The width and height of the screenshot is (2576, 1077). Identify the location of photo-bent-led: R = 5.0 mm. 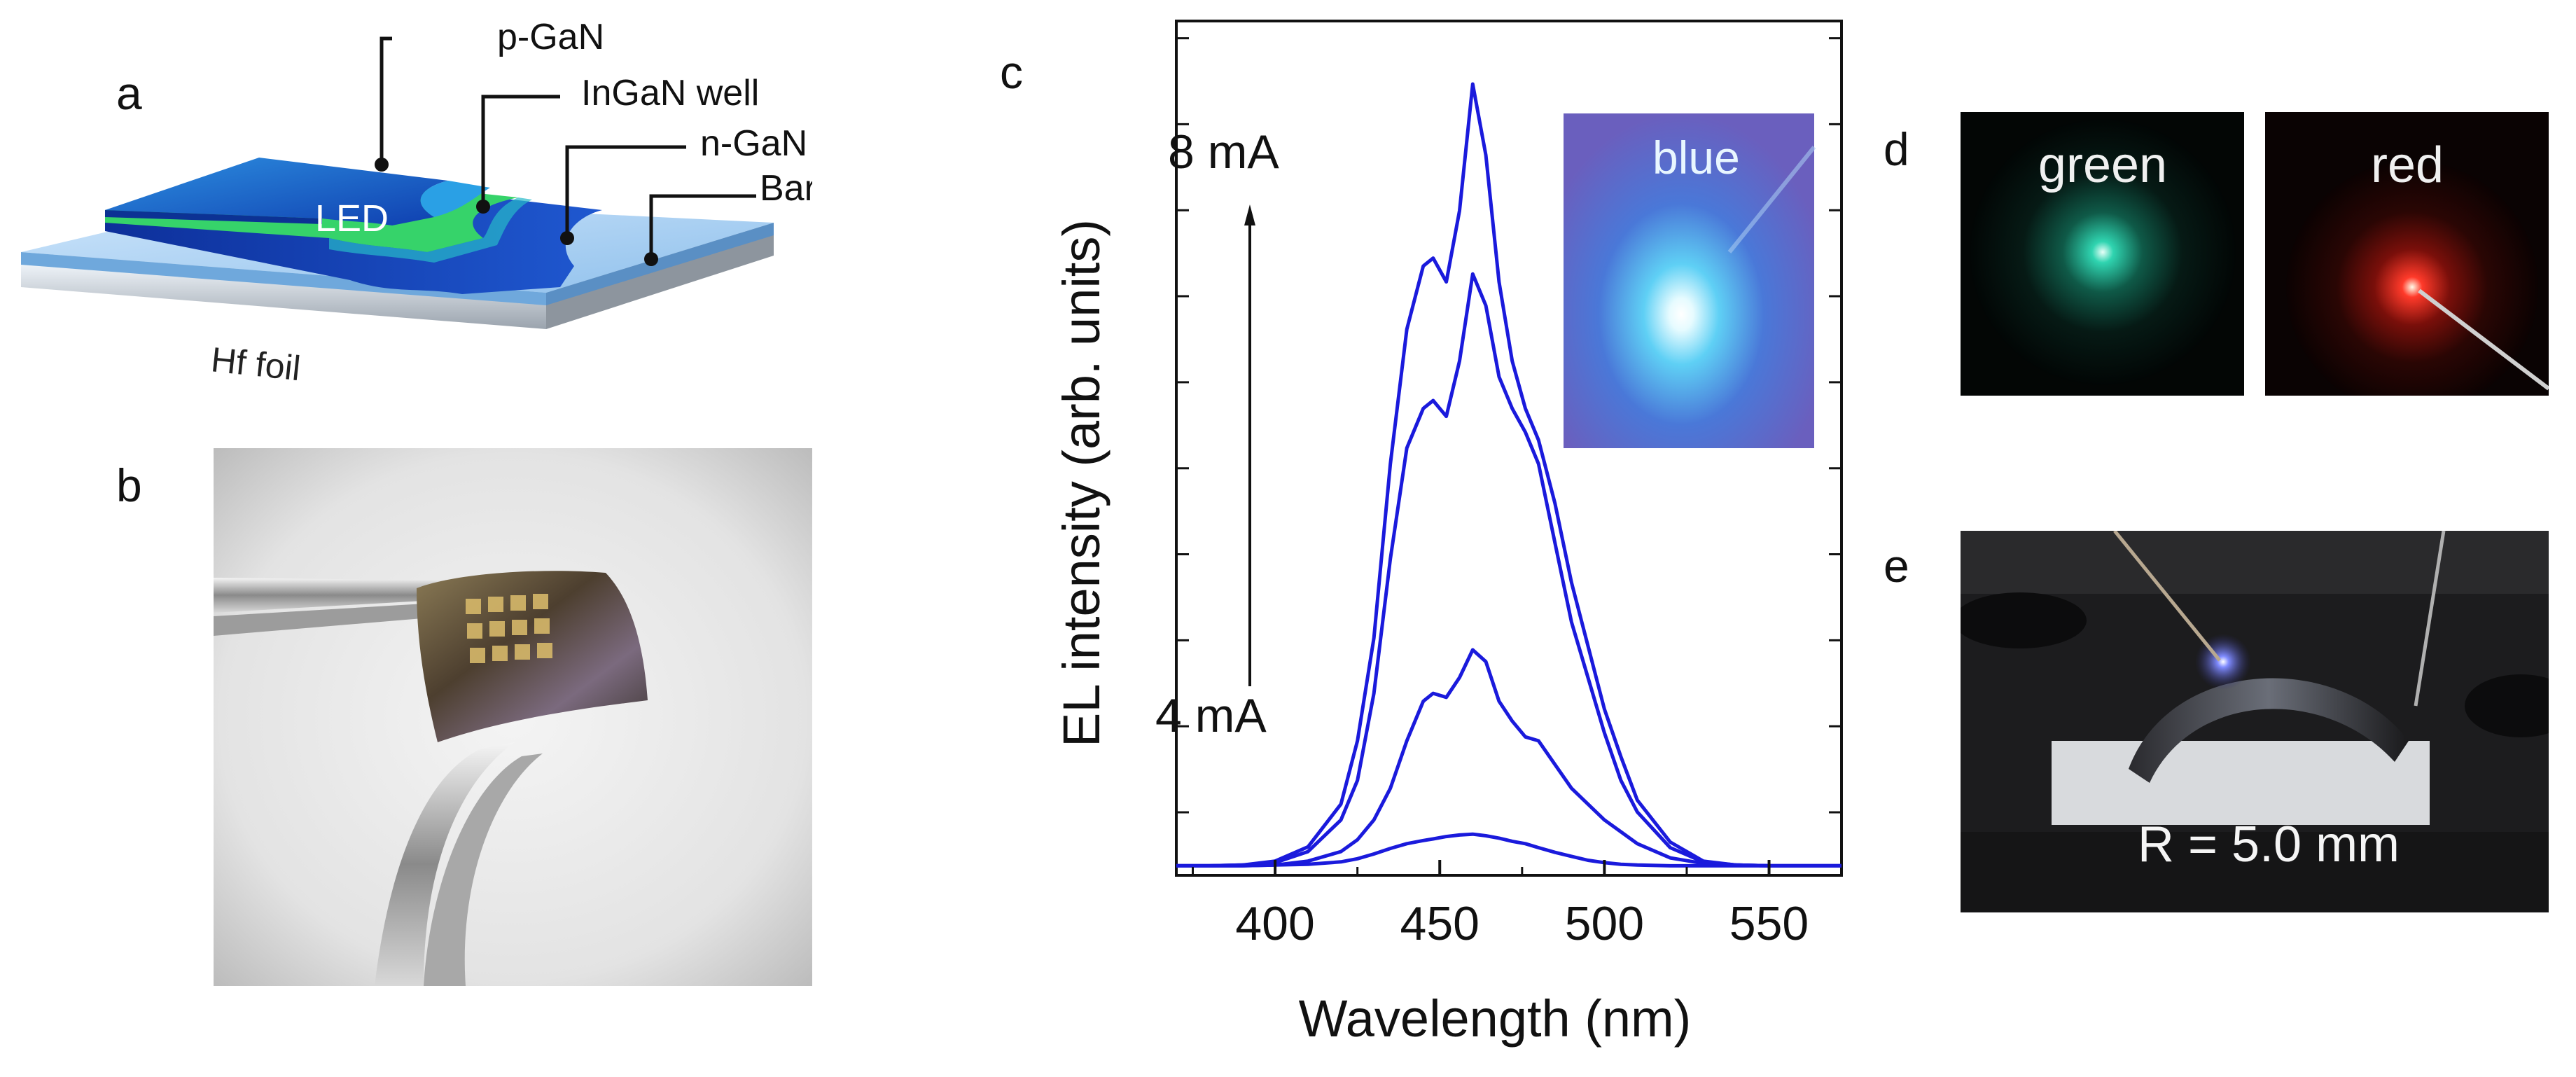
(2255, 722).